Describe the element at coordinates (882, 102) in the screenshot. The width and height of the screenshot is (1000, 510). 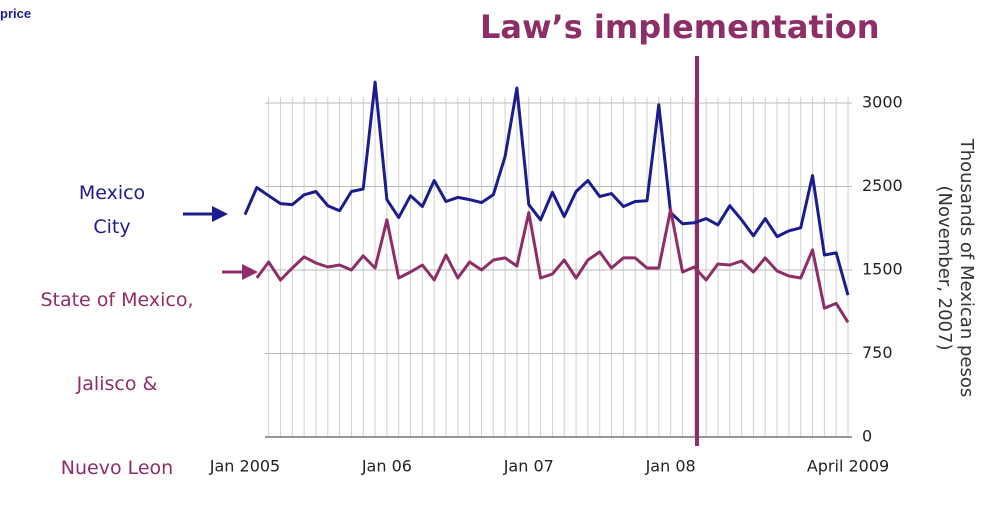
I see `y-tick-label: 3000` at that location.